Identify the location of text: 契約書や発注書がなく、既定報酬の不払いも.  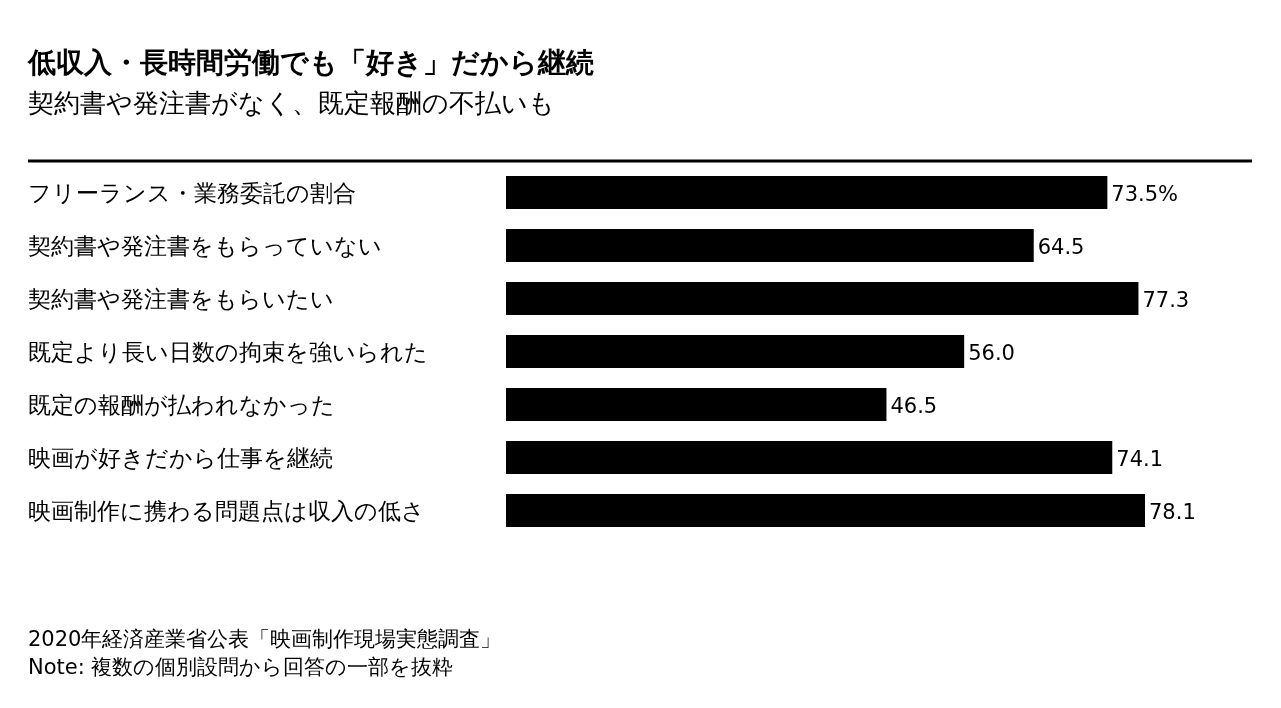
(291, 103).